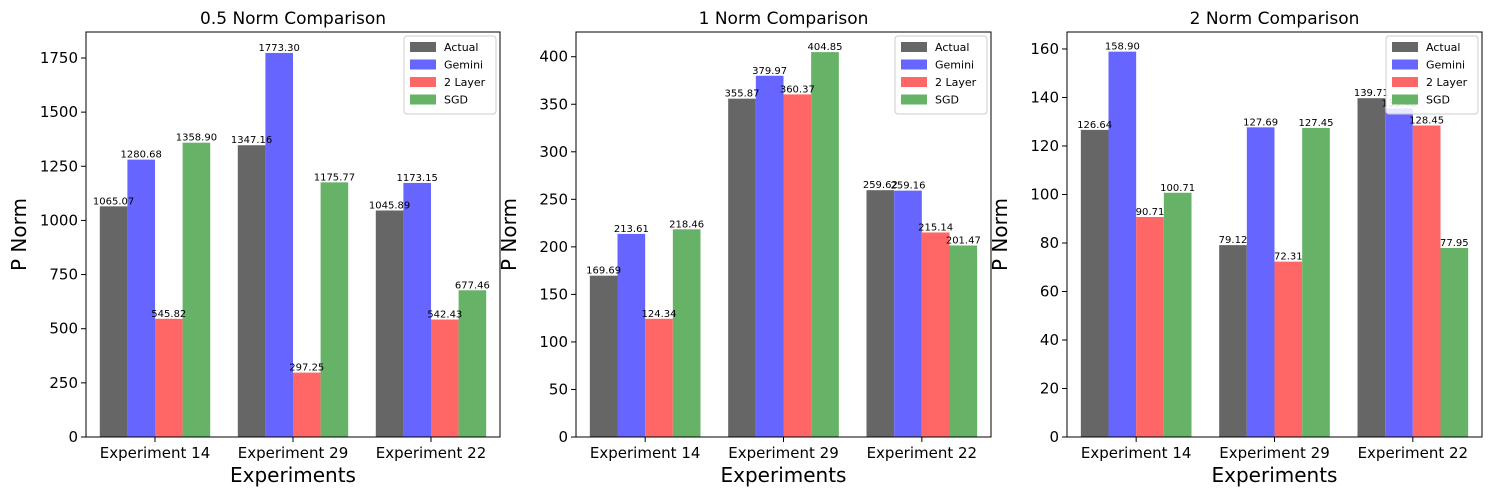  What do you see at coordinates (553, 57) in the screenshot?
I see `y-tick-label: 400` at bounding box center [553, 57].